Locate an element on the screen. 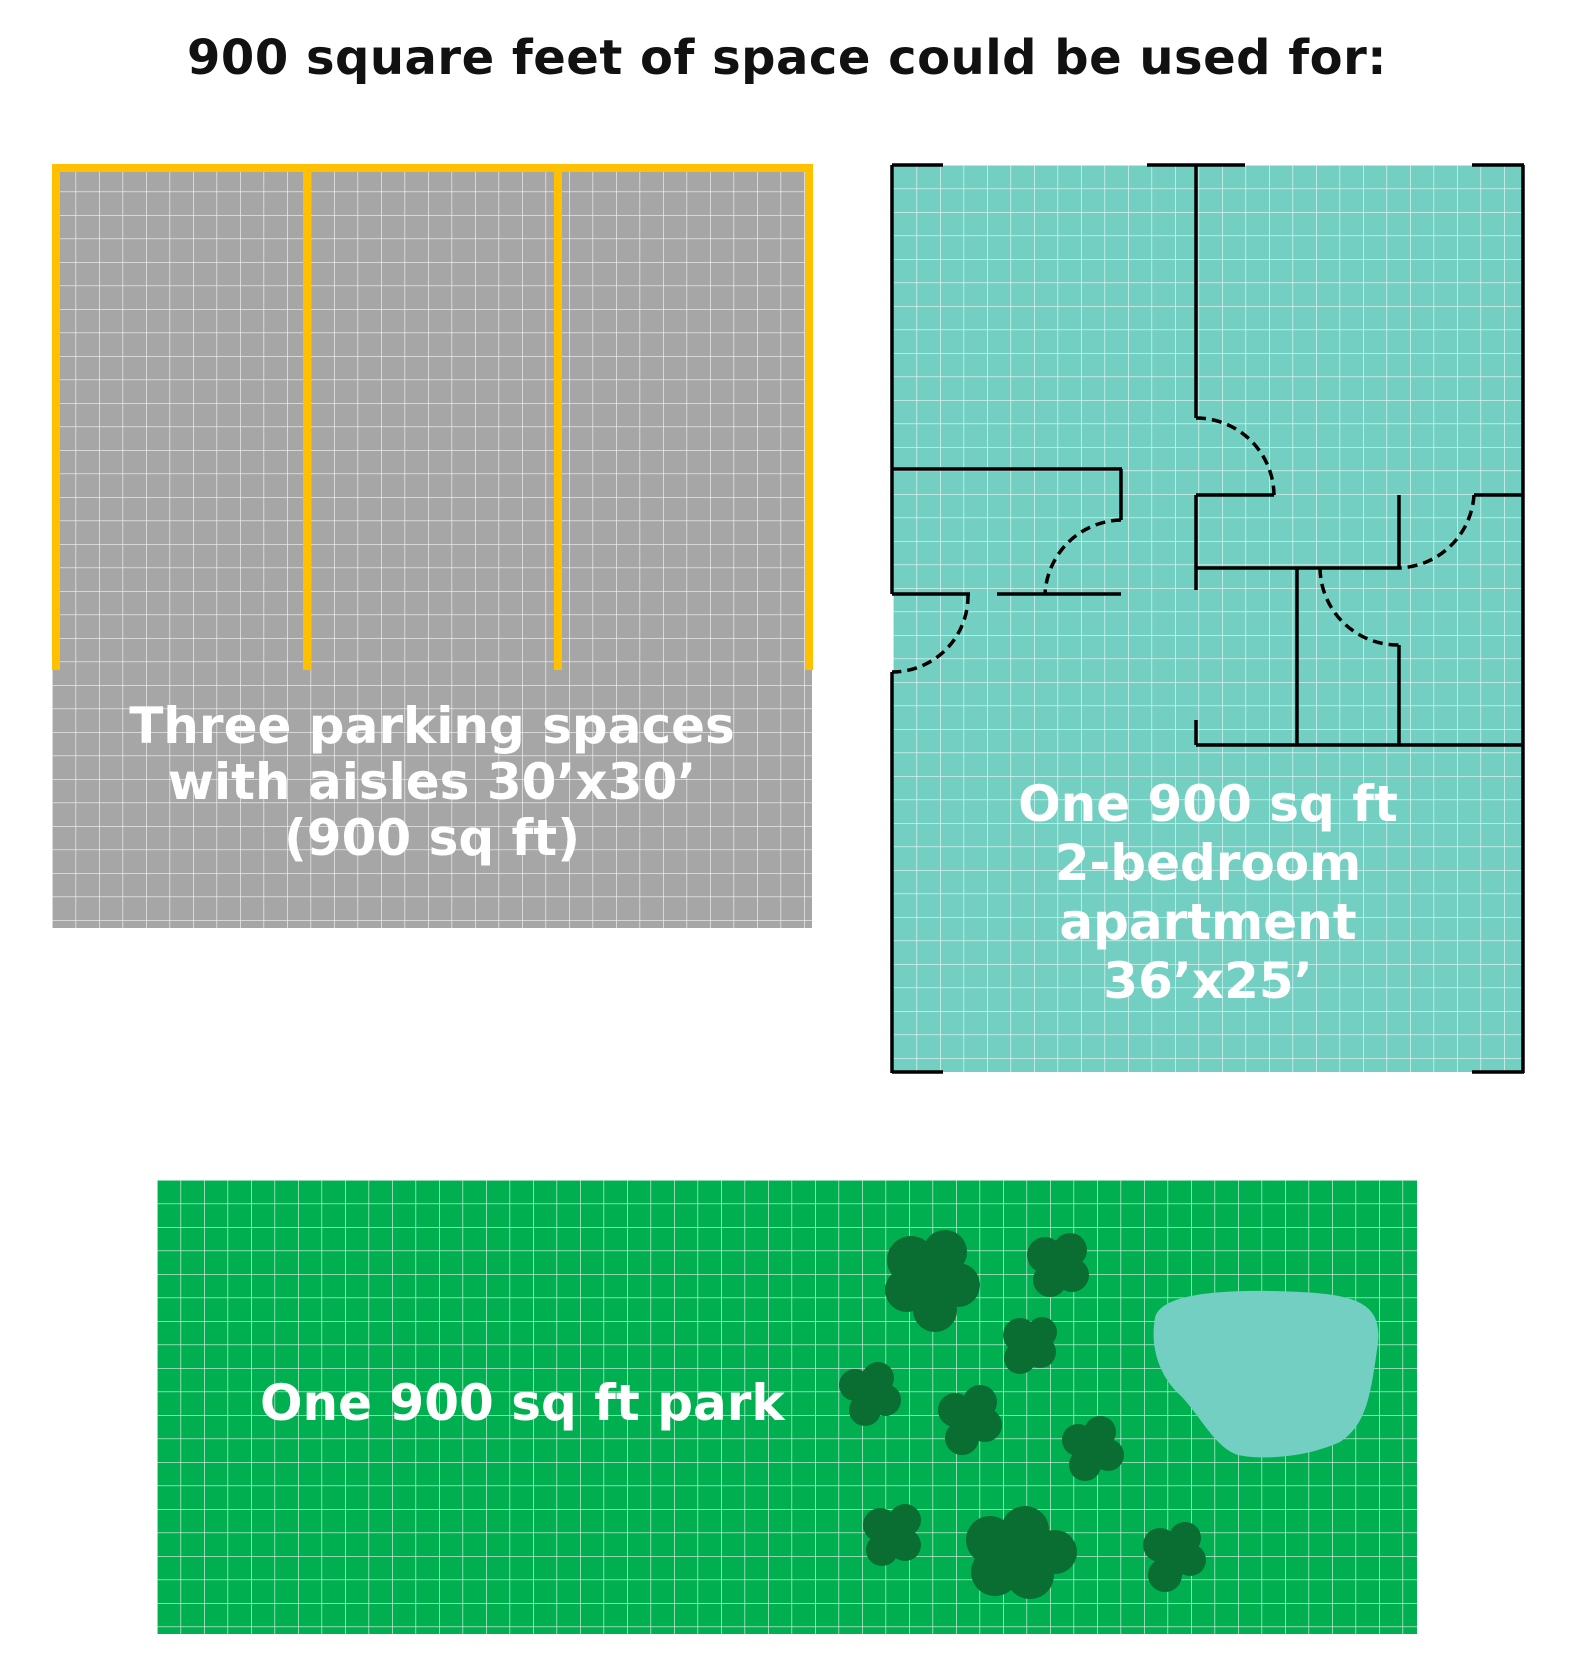 Image resolution: width=1574 pixels, height=1672 pixels. pond-shape is located at coordinates (1266, 1374).